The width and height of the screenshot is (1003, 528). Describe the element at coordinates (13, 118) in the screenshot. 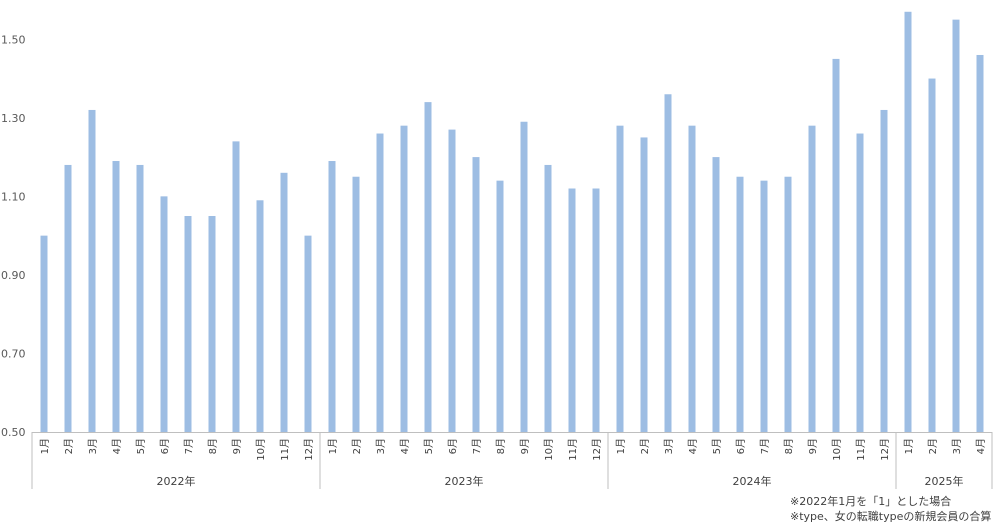

I see `y-tick-label: 1.30` at that location.